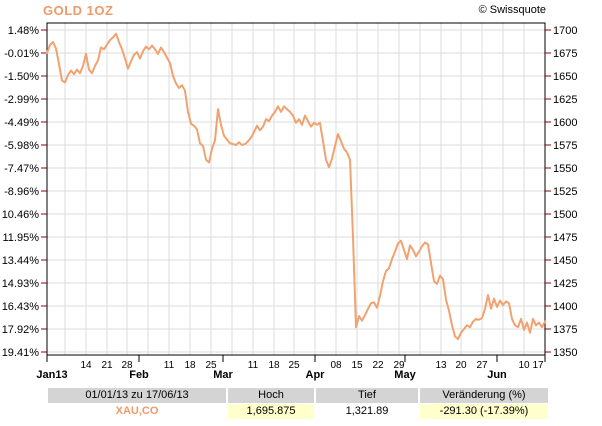  What do you see at coordinates (441, 365) in the screenshot?
I see `svg-text: 13` at bounding box center [441, 365].